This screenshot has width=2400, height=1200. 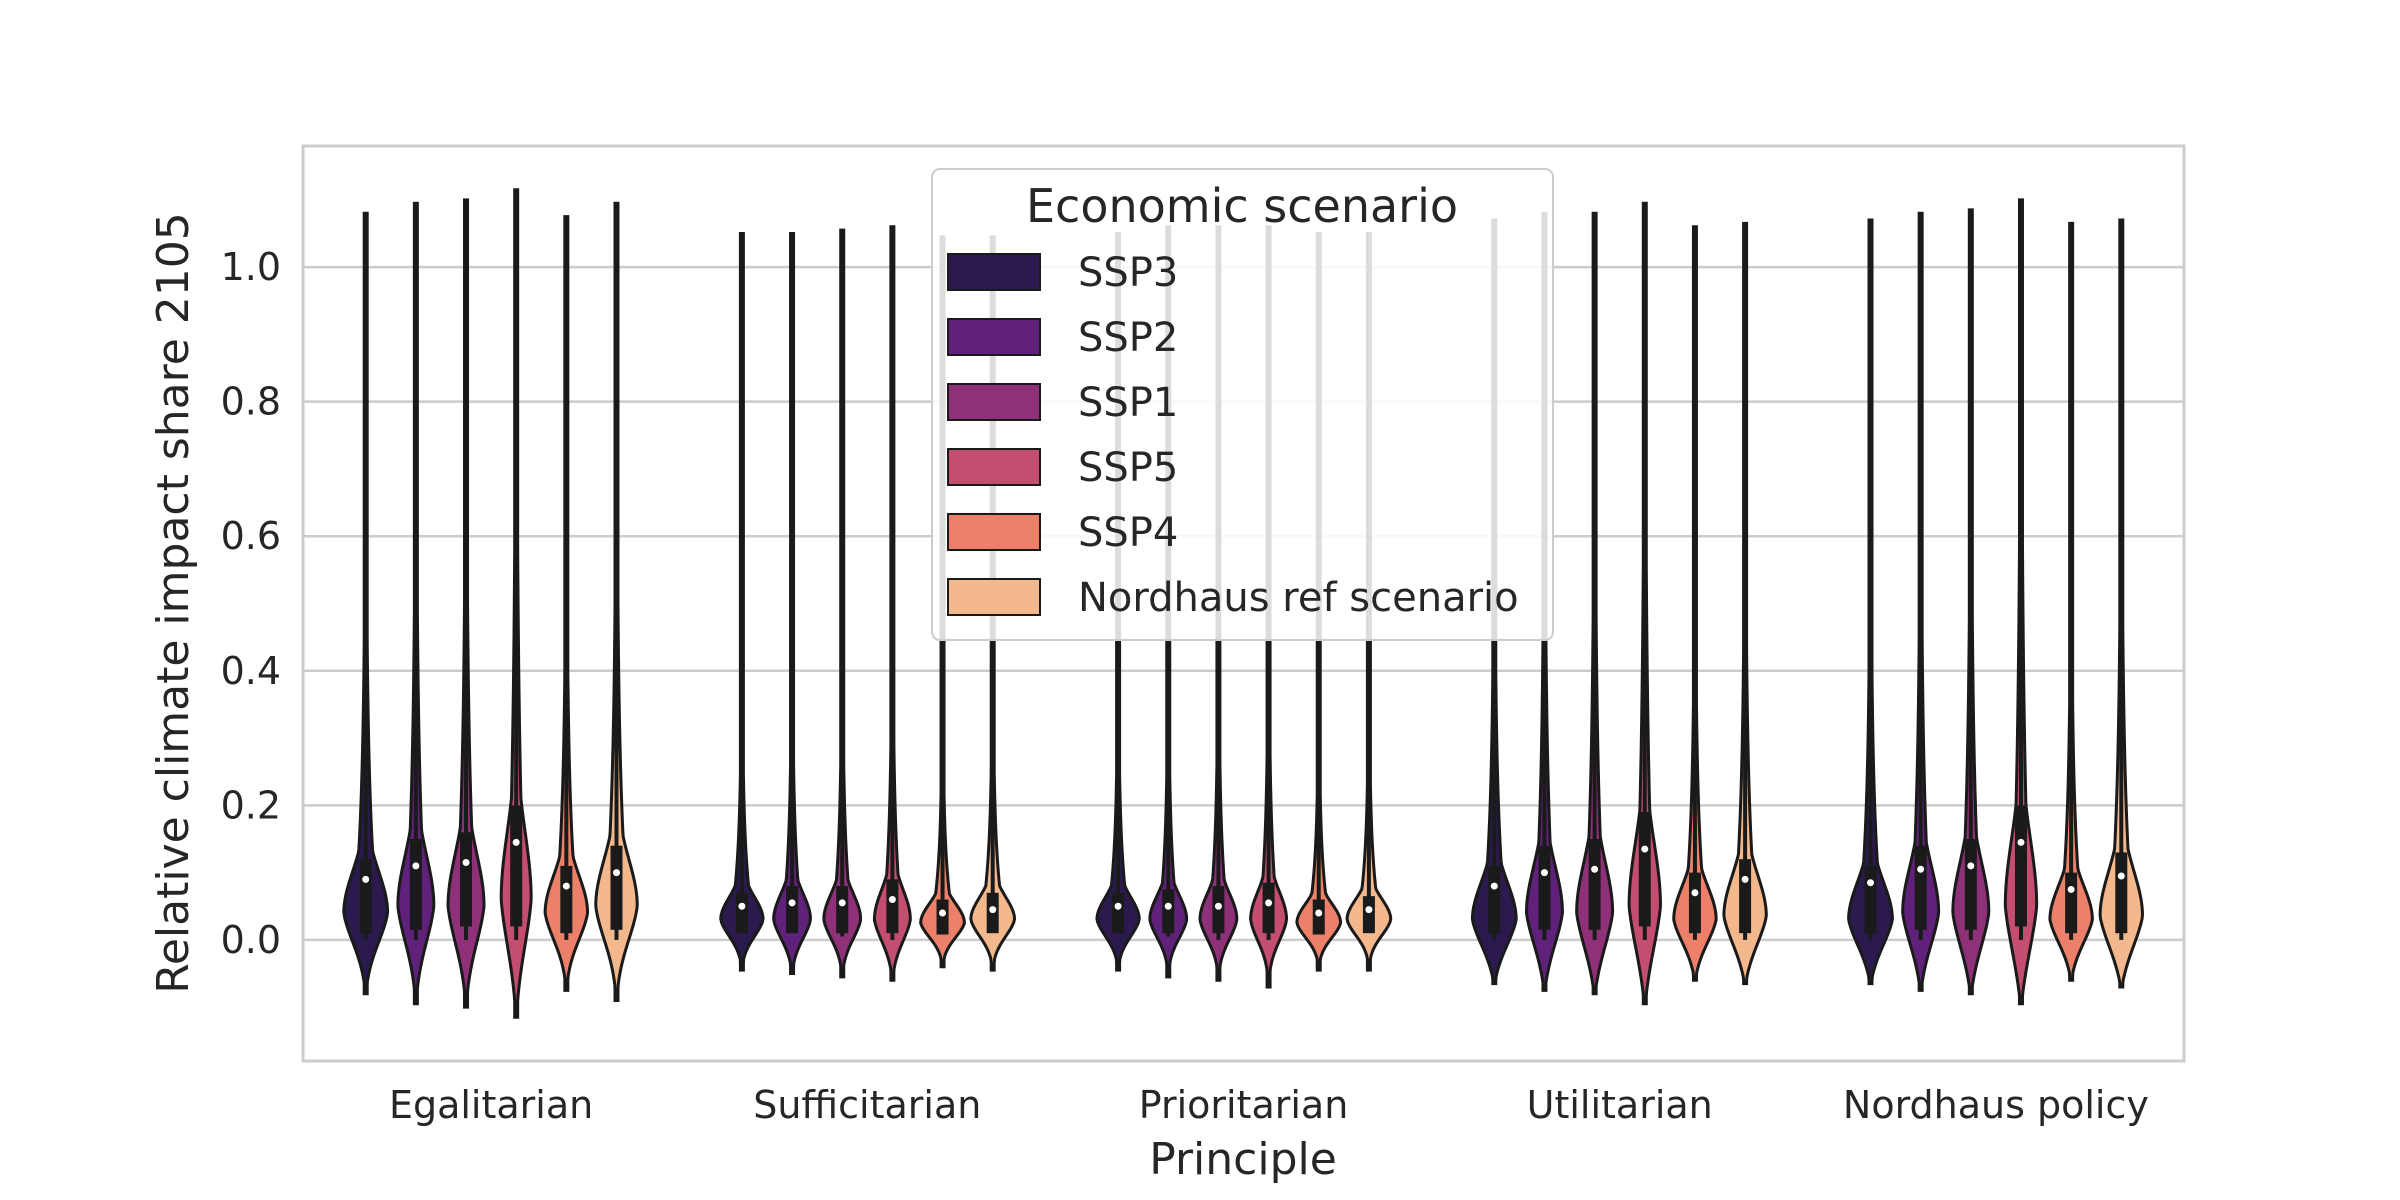 What do you see at coordinates (1971, 602) in the screenshot?
I see `violin-ssp1-nordhaus-policy` at bounding box center [1971, 602].